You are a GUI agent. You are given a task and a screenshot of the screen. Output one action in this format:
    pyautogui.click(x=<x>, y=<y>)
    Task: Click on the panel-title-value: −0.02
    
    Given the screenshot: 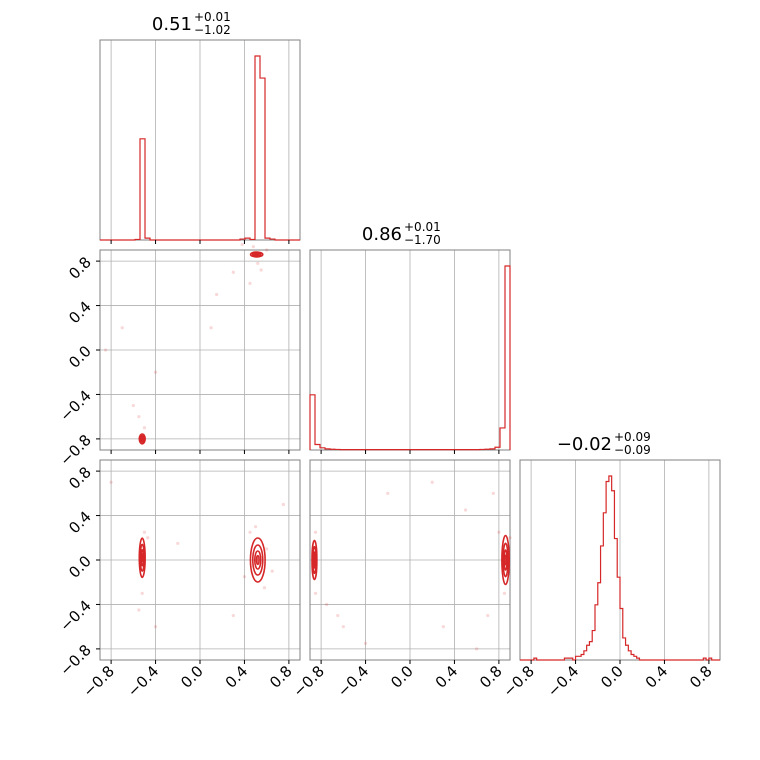 What is the action you would take?
    pyautogui.click(x=584, y=444)
    